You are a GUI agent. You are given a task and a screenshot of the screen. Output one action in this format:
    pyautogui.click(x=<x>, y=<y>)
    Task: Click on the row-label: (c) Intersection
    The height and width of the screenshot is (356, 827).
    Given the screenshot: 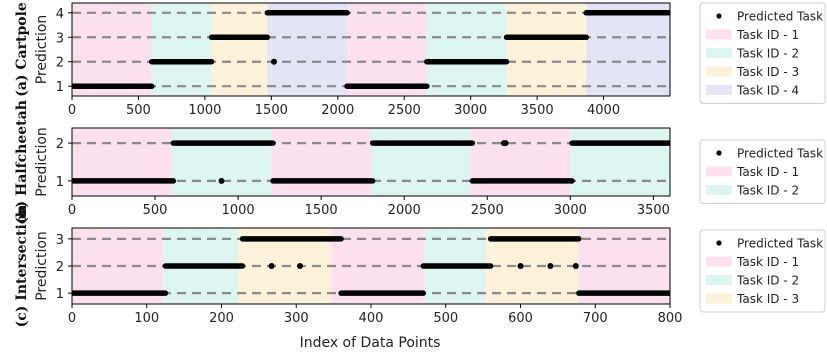 What is the action you would take?
    pyautogui.click(x=22, y=266)
    